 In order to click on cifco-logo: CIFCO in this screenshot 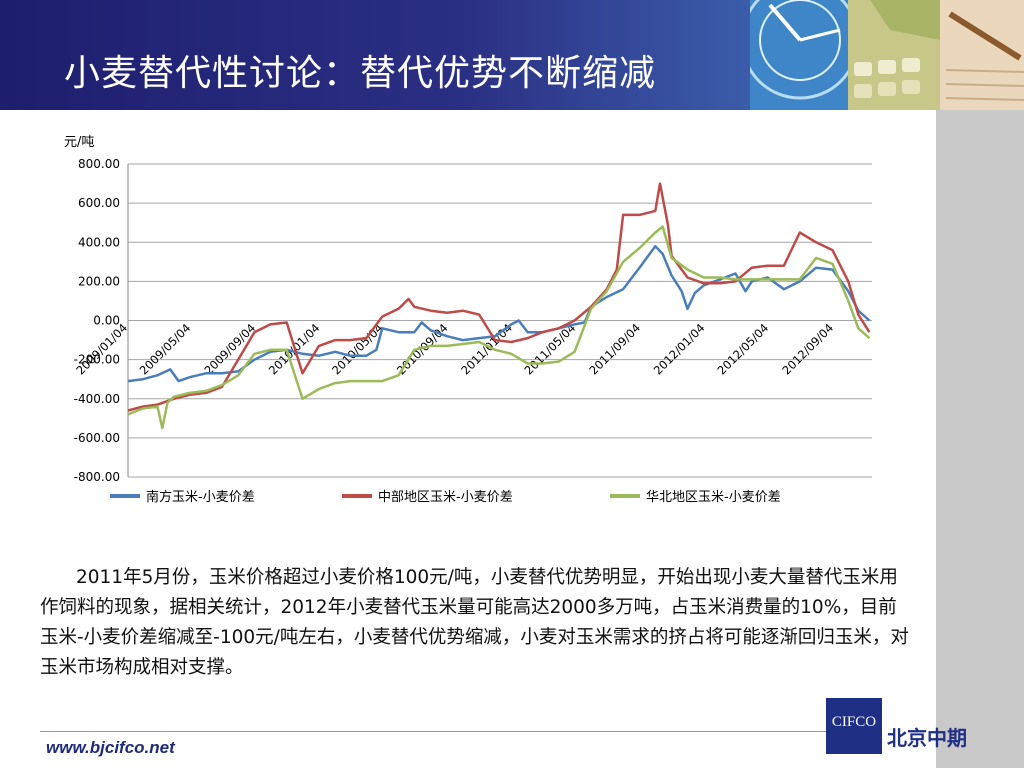, I will do `click(854, 726)`.